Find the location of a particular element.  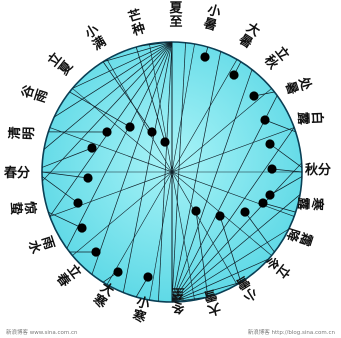

term-label-yushui: 雨水 is located at coordinates (41, 245).